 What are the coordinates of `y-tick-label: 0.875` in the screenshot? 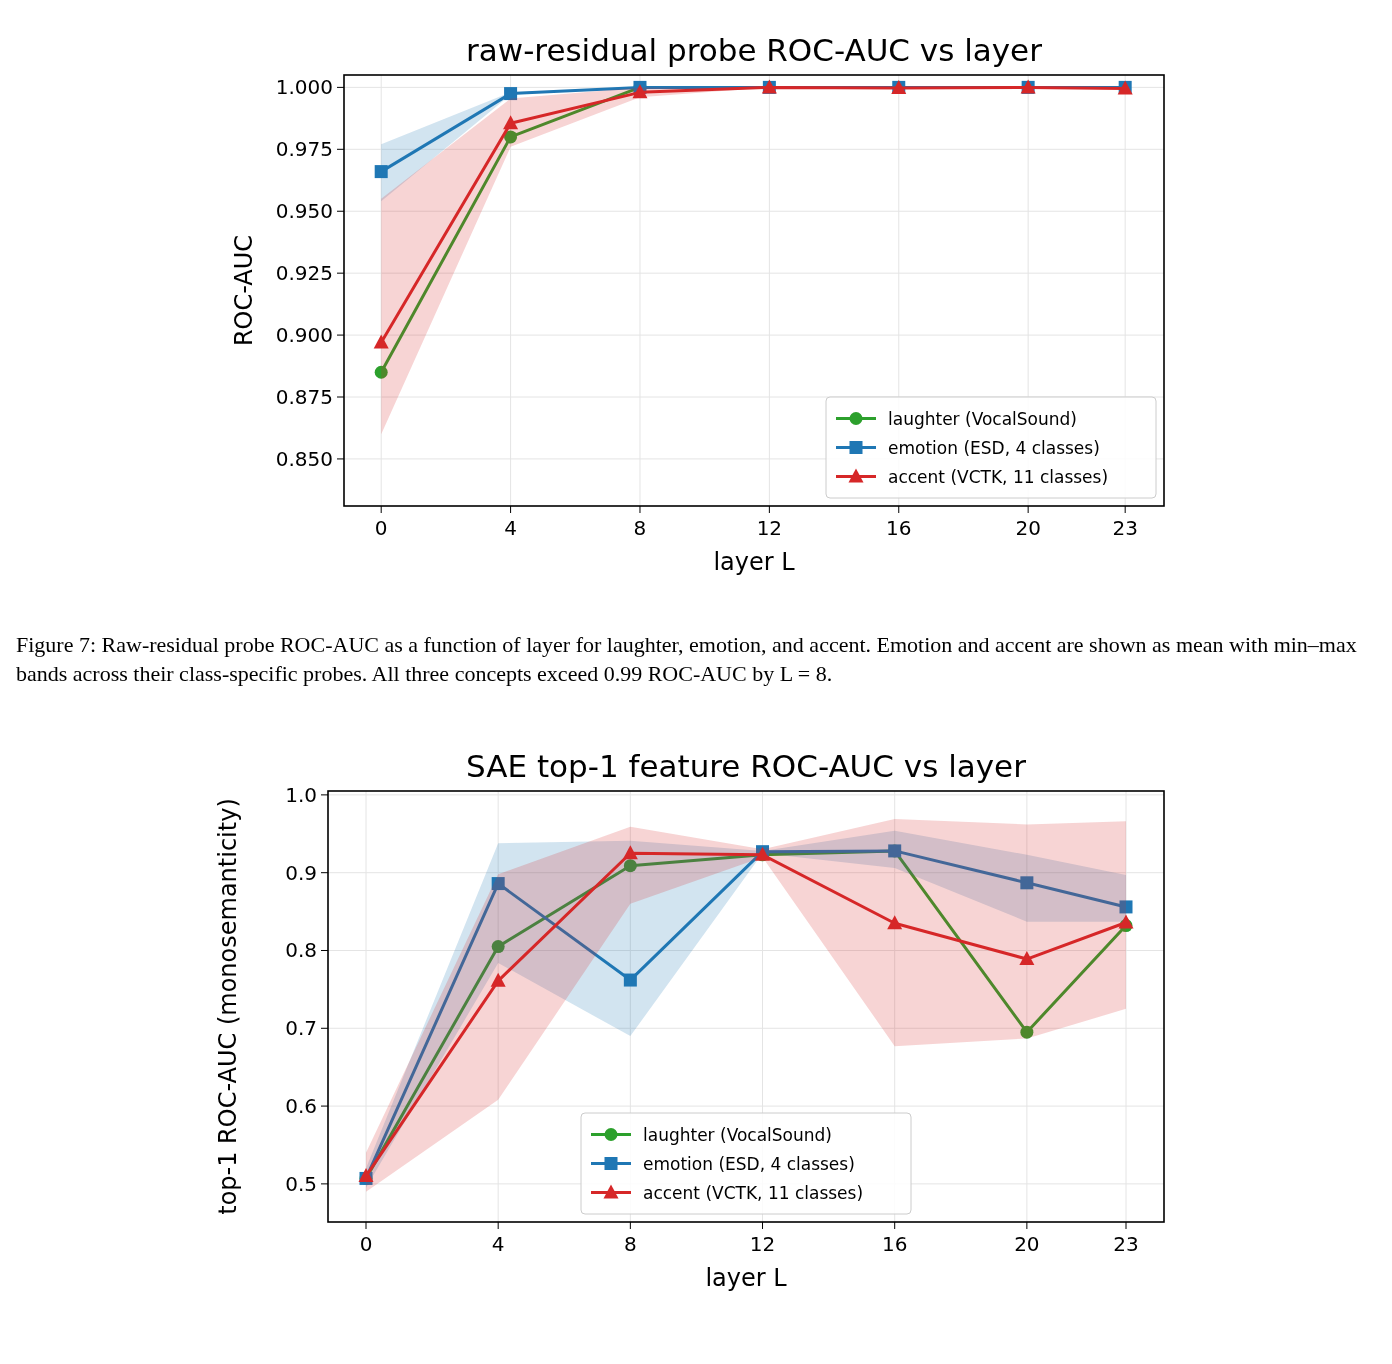 It's located at (304, 397).